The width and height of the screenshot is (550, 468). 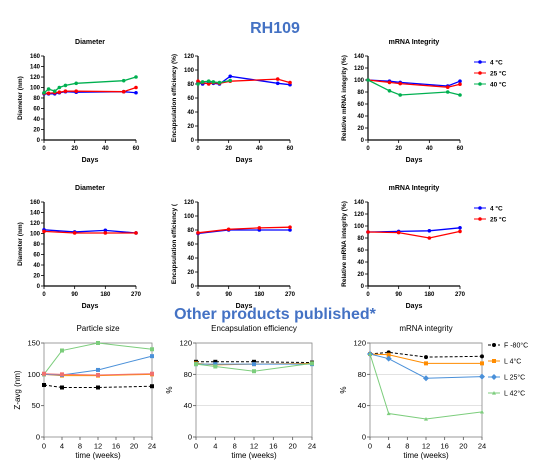 What do you see at coordinates (490, 74) in the screenshot?
I see `legend: 4 °C 25 °C 40 °C` at bounding box center [490, 74].